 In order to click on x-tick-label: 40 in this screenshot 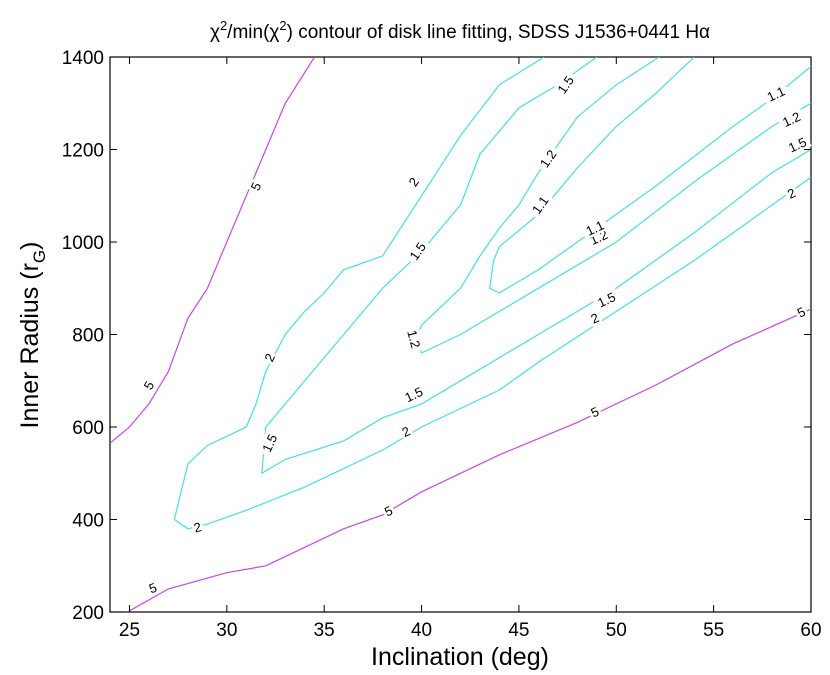, I will do `click(421, 630)`.